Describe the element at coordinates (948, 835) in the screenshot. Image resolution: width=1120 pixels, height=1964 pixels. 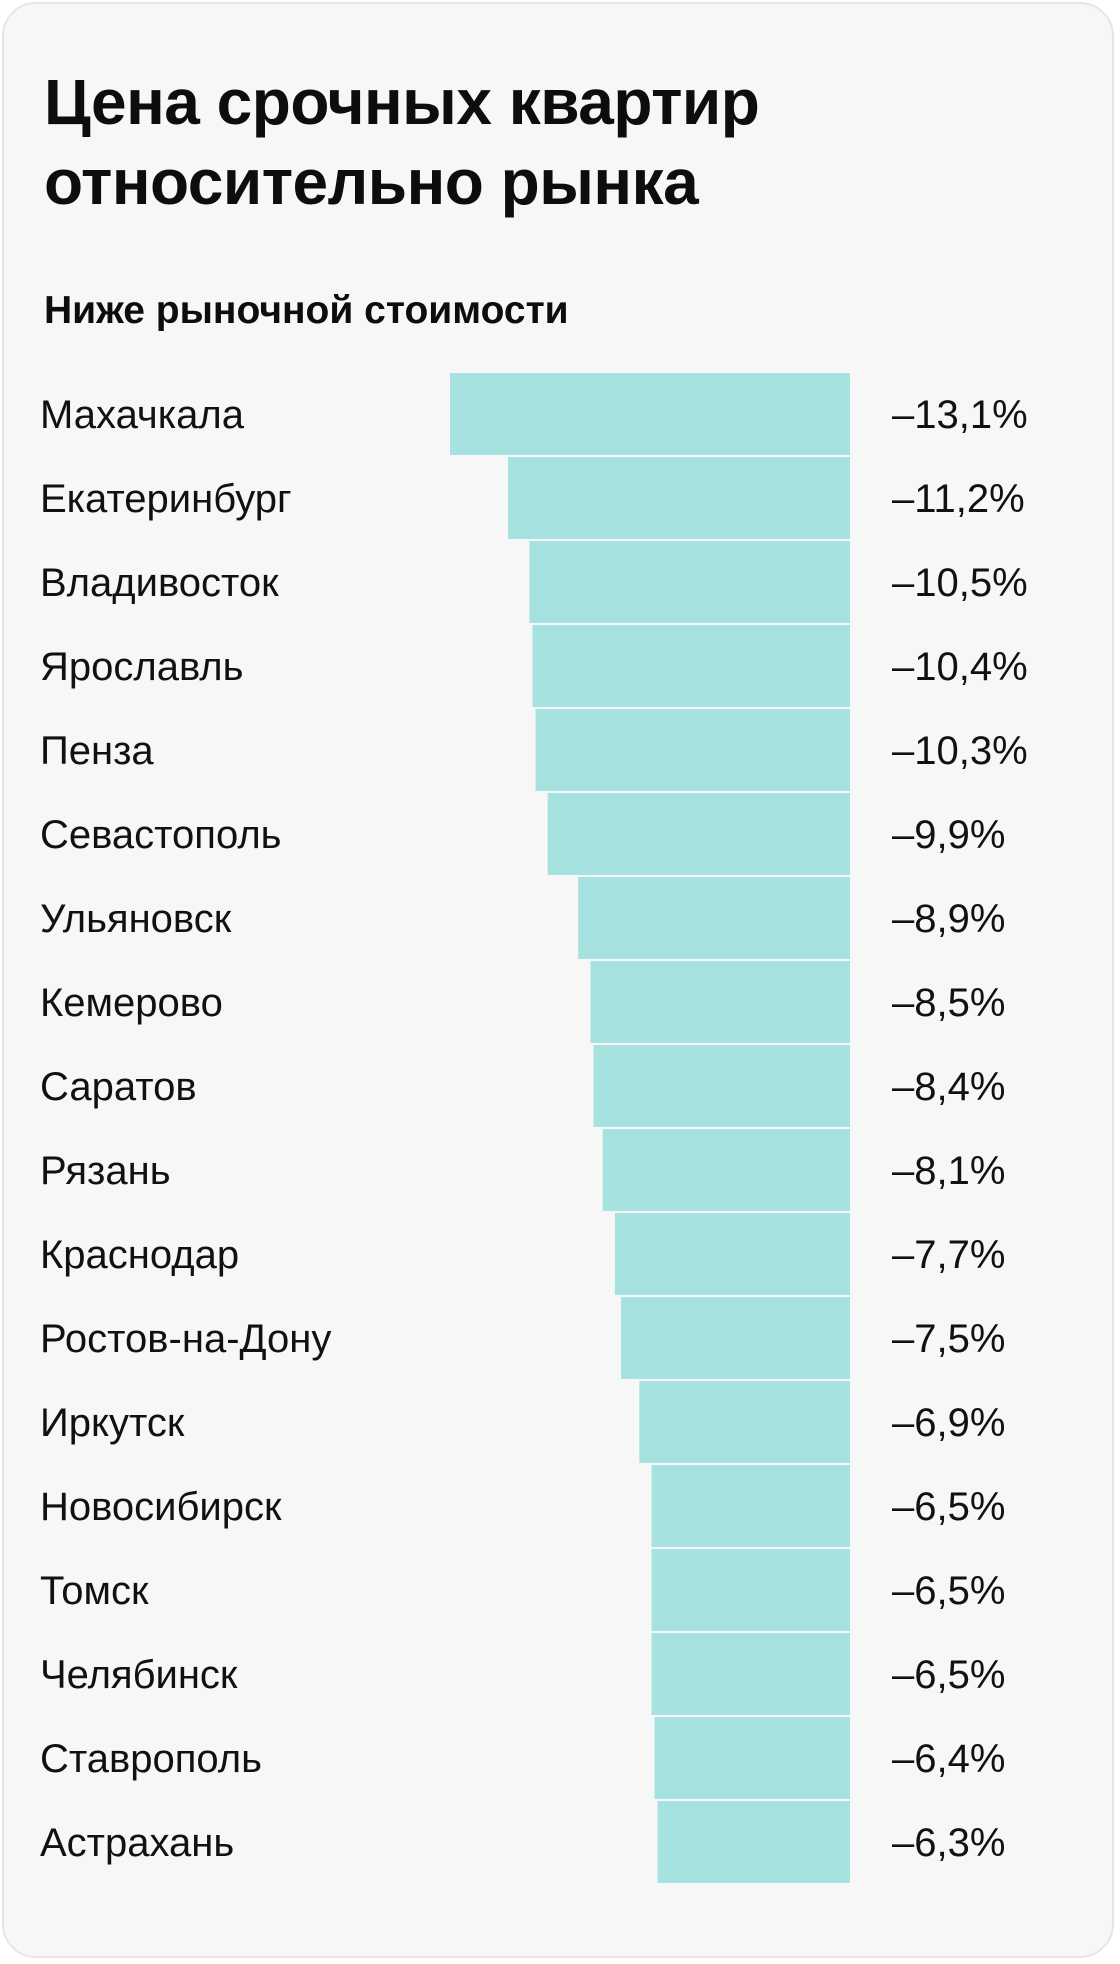
I see `value-label: –9,9%` at that location.